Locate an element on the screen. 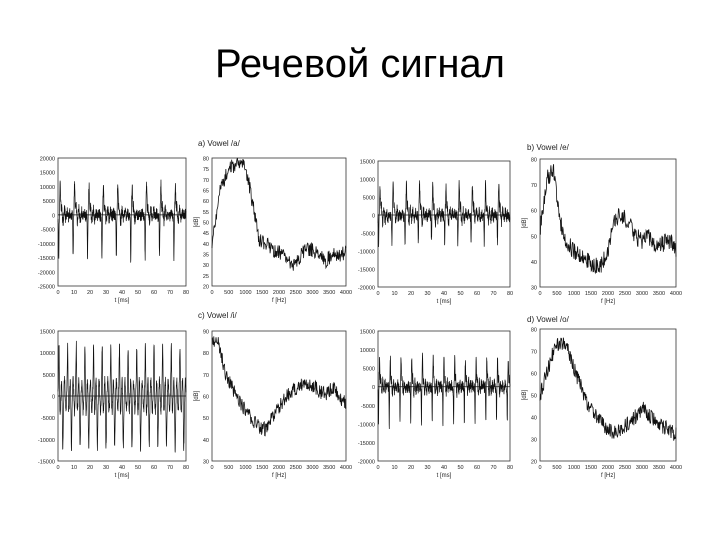 The height and width of the screenshot is (540, 720). spectrum-xtick-label: 0 is located at coordinates (539, 294).